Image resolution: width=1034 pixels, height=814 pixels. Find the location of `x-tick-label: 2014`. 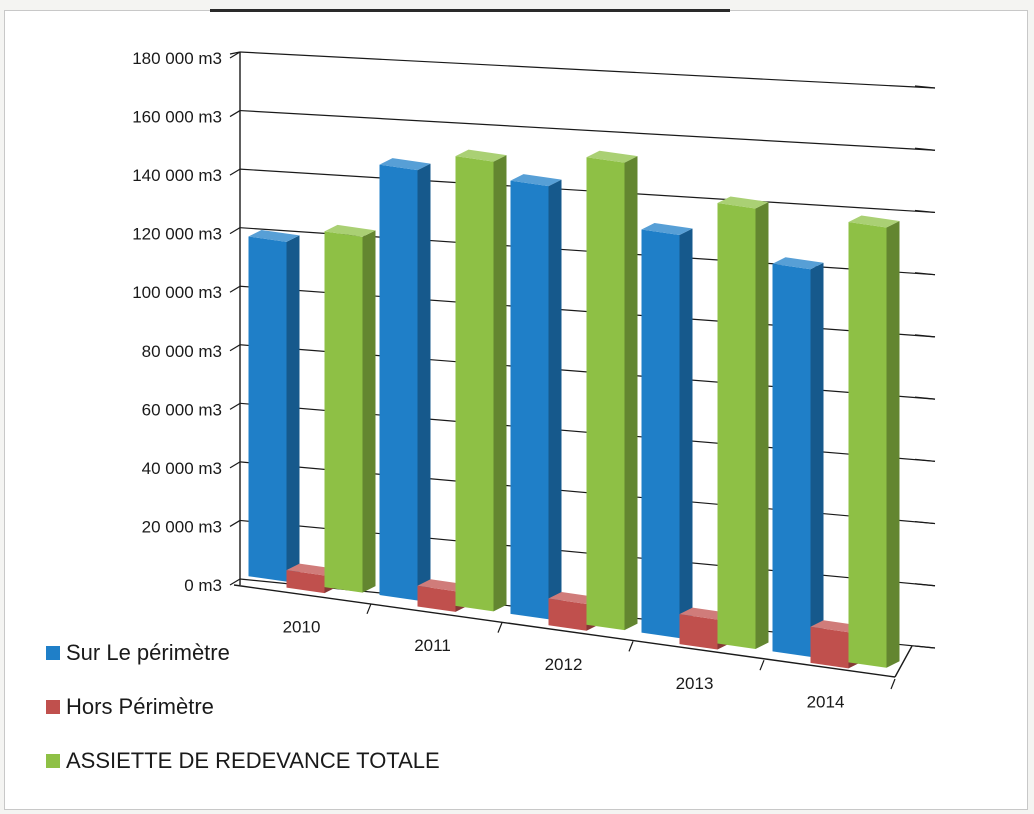

x-tick-label: 2014 is located at coordinates (826, 702).